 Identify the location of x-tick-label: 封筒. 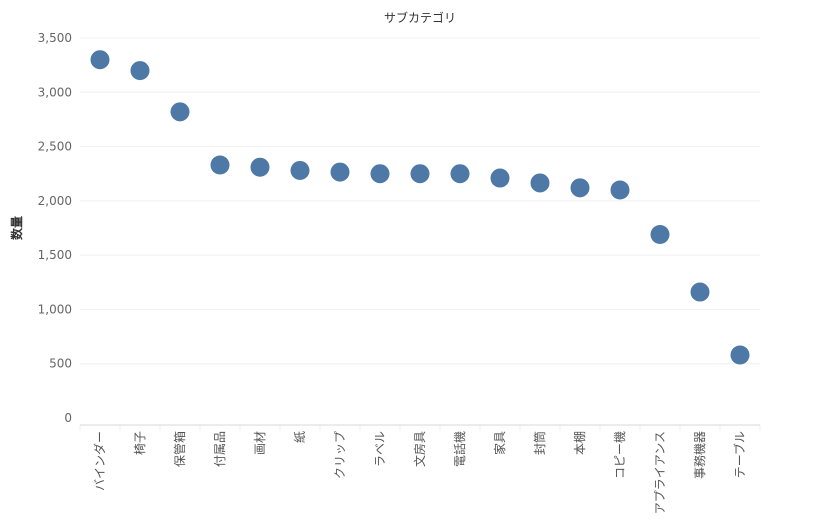
(539, 443).